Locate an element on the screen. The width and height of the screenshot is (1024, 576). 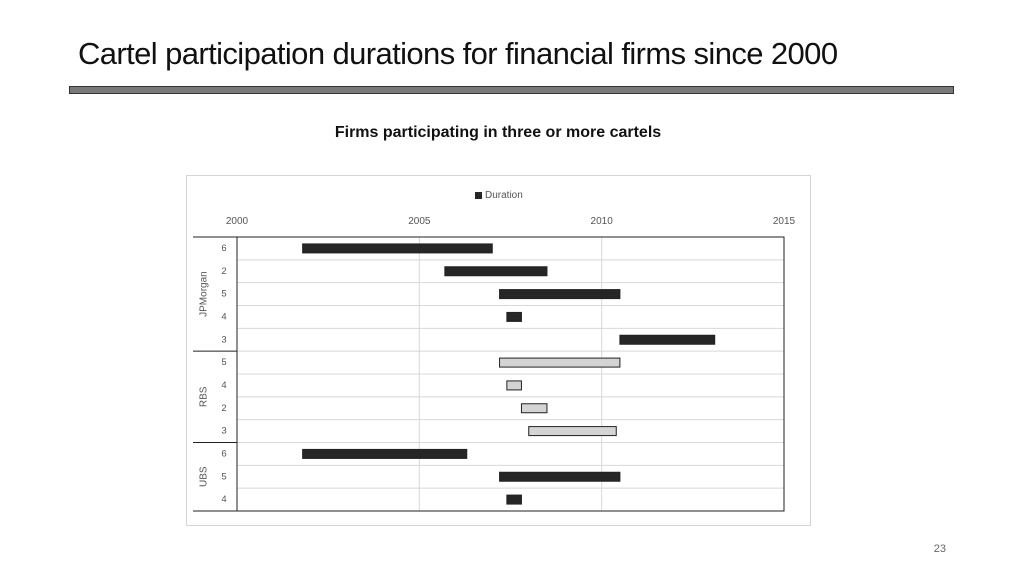
group-label-rbs: RBS is located at coordinates (204, 396).